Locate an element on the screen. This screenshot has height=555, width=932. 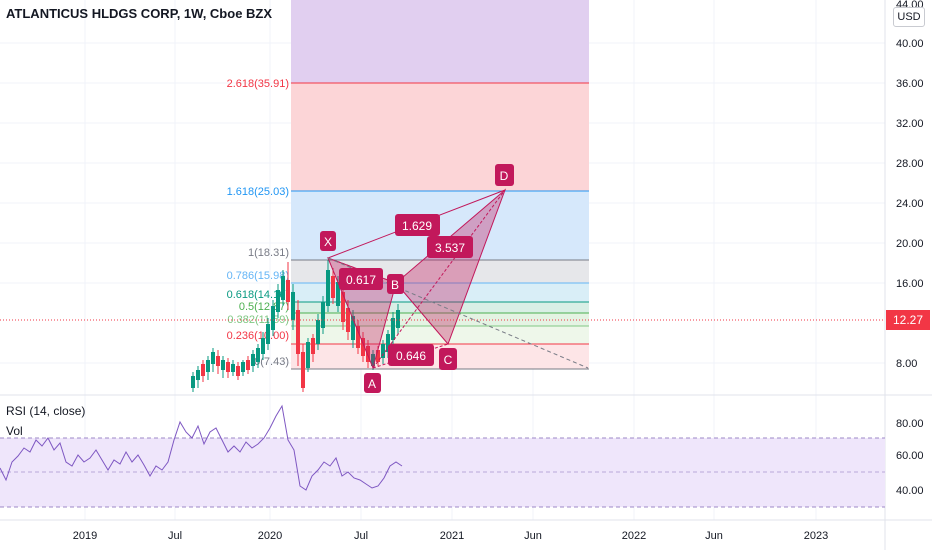
time-tick: 2023 is located at coordinates (816, 536).